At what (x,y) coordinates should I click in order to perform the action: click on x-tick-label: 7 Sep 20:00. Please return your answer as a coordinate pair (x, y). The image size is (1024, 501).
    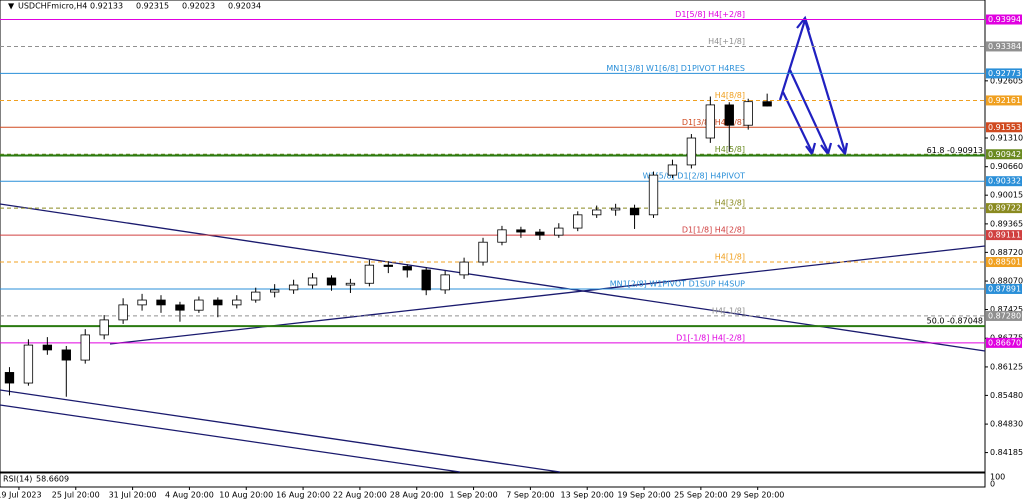
    Looking at the image, I should click on (530, 495).